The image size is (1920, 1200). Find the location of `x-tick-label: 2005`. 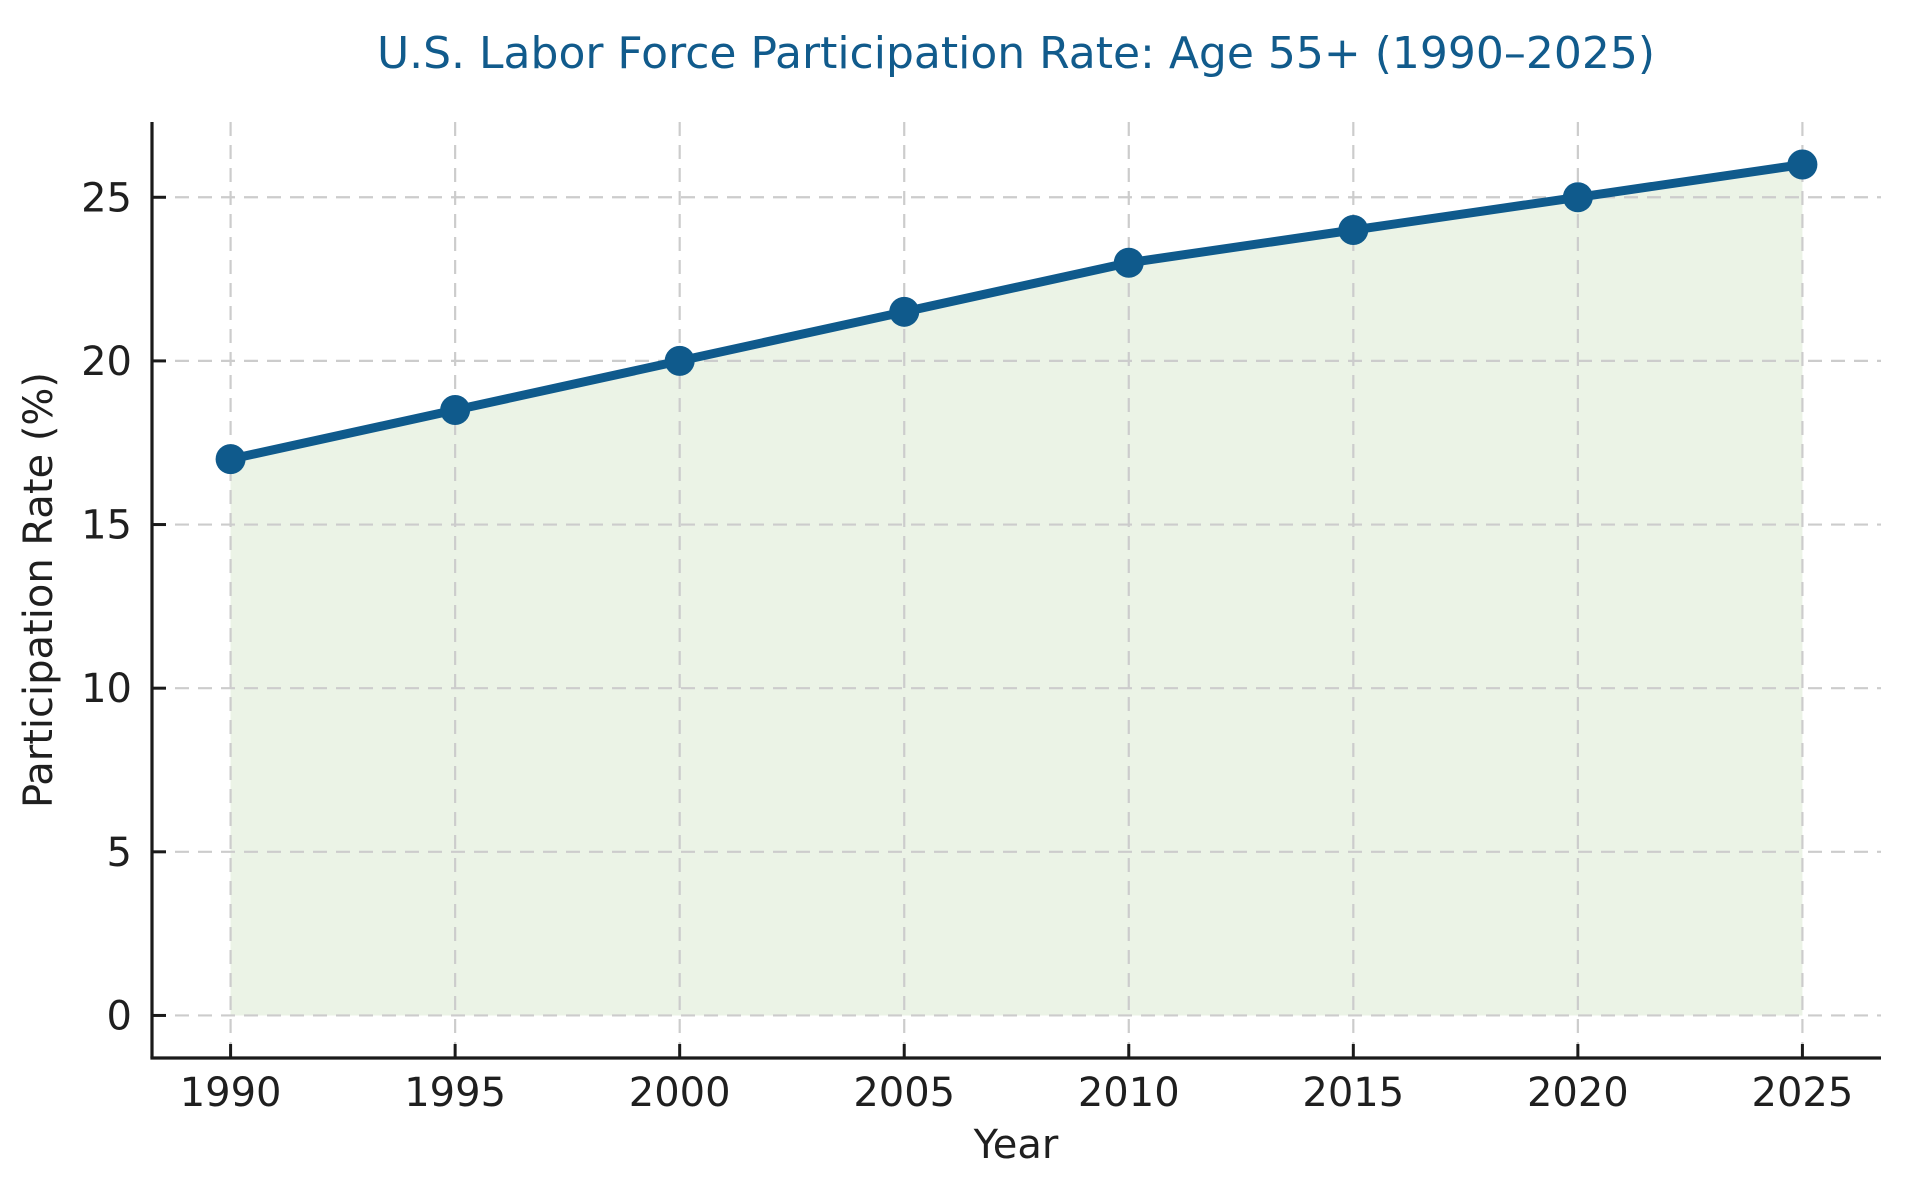

x-tick-label: 2005 is located at coordinates (904, 1093).